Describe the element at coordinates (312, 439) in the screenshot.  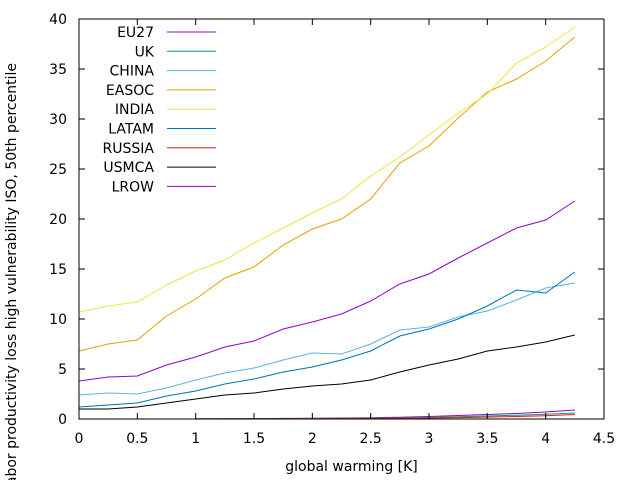
I see `x-tick-label: 2` at that location.